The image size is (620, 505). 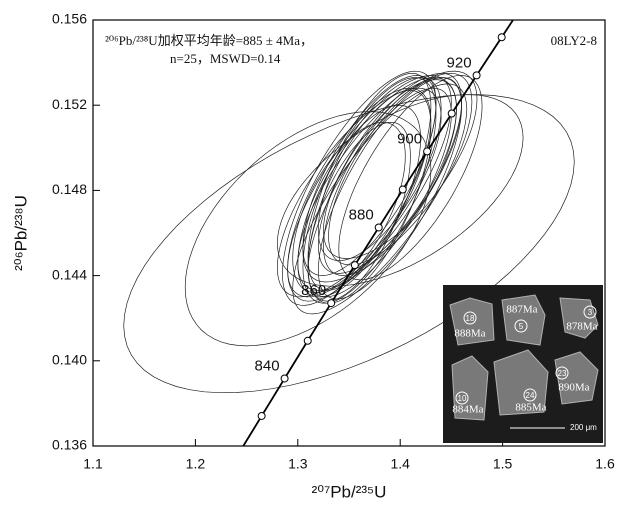 What do you see at coordinates (503, 464) in the screenshot?
I see `x-tick-label: 1.5` at bounding box center [503, 464].